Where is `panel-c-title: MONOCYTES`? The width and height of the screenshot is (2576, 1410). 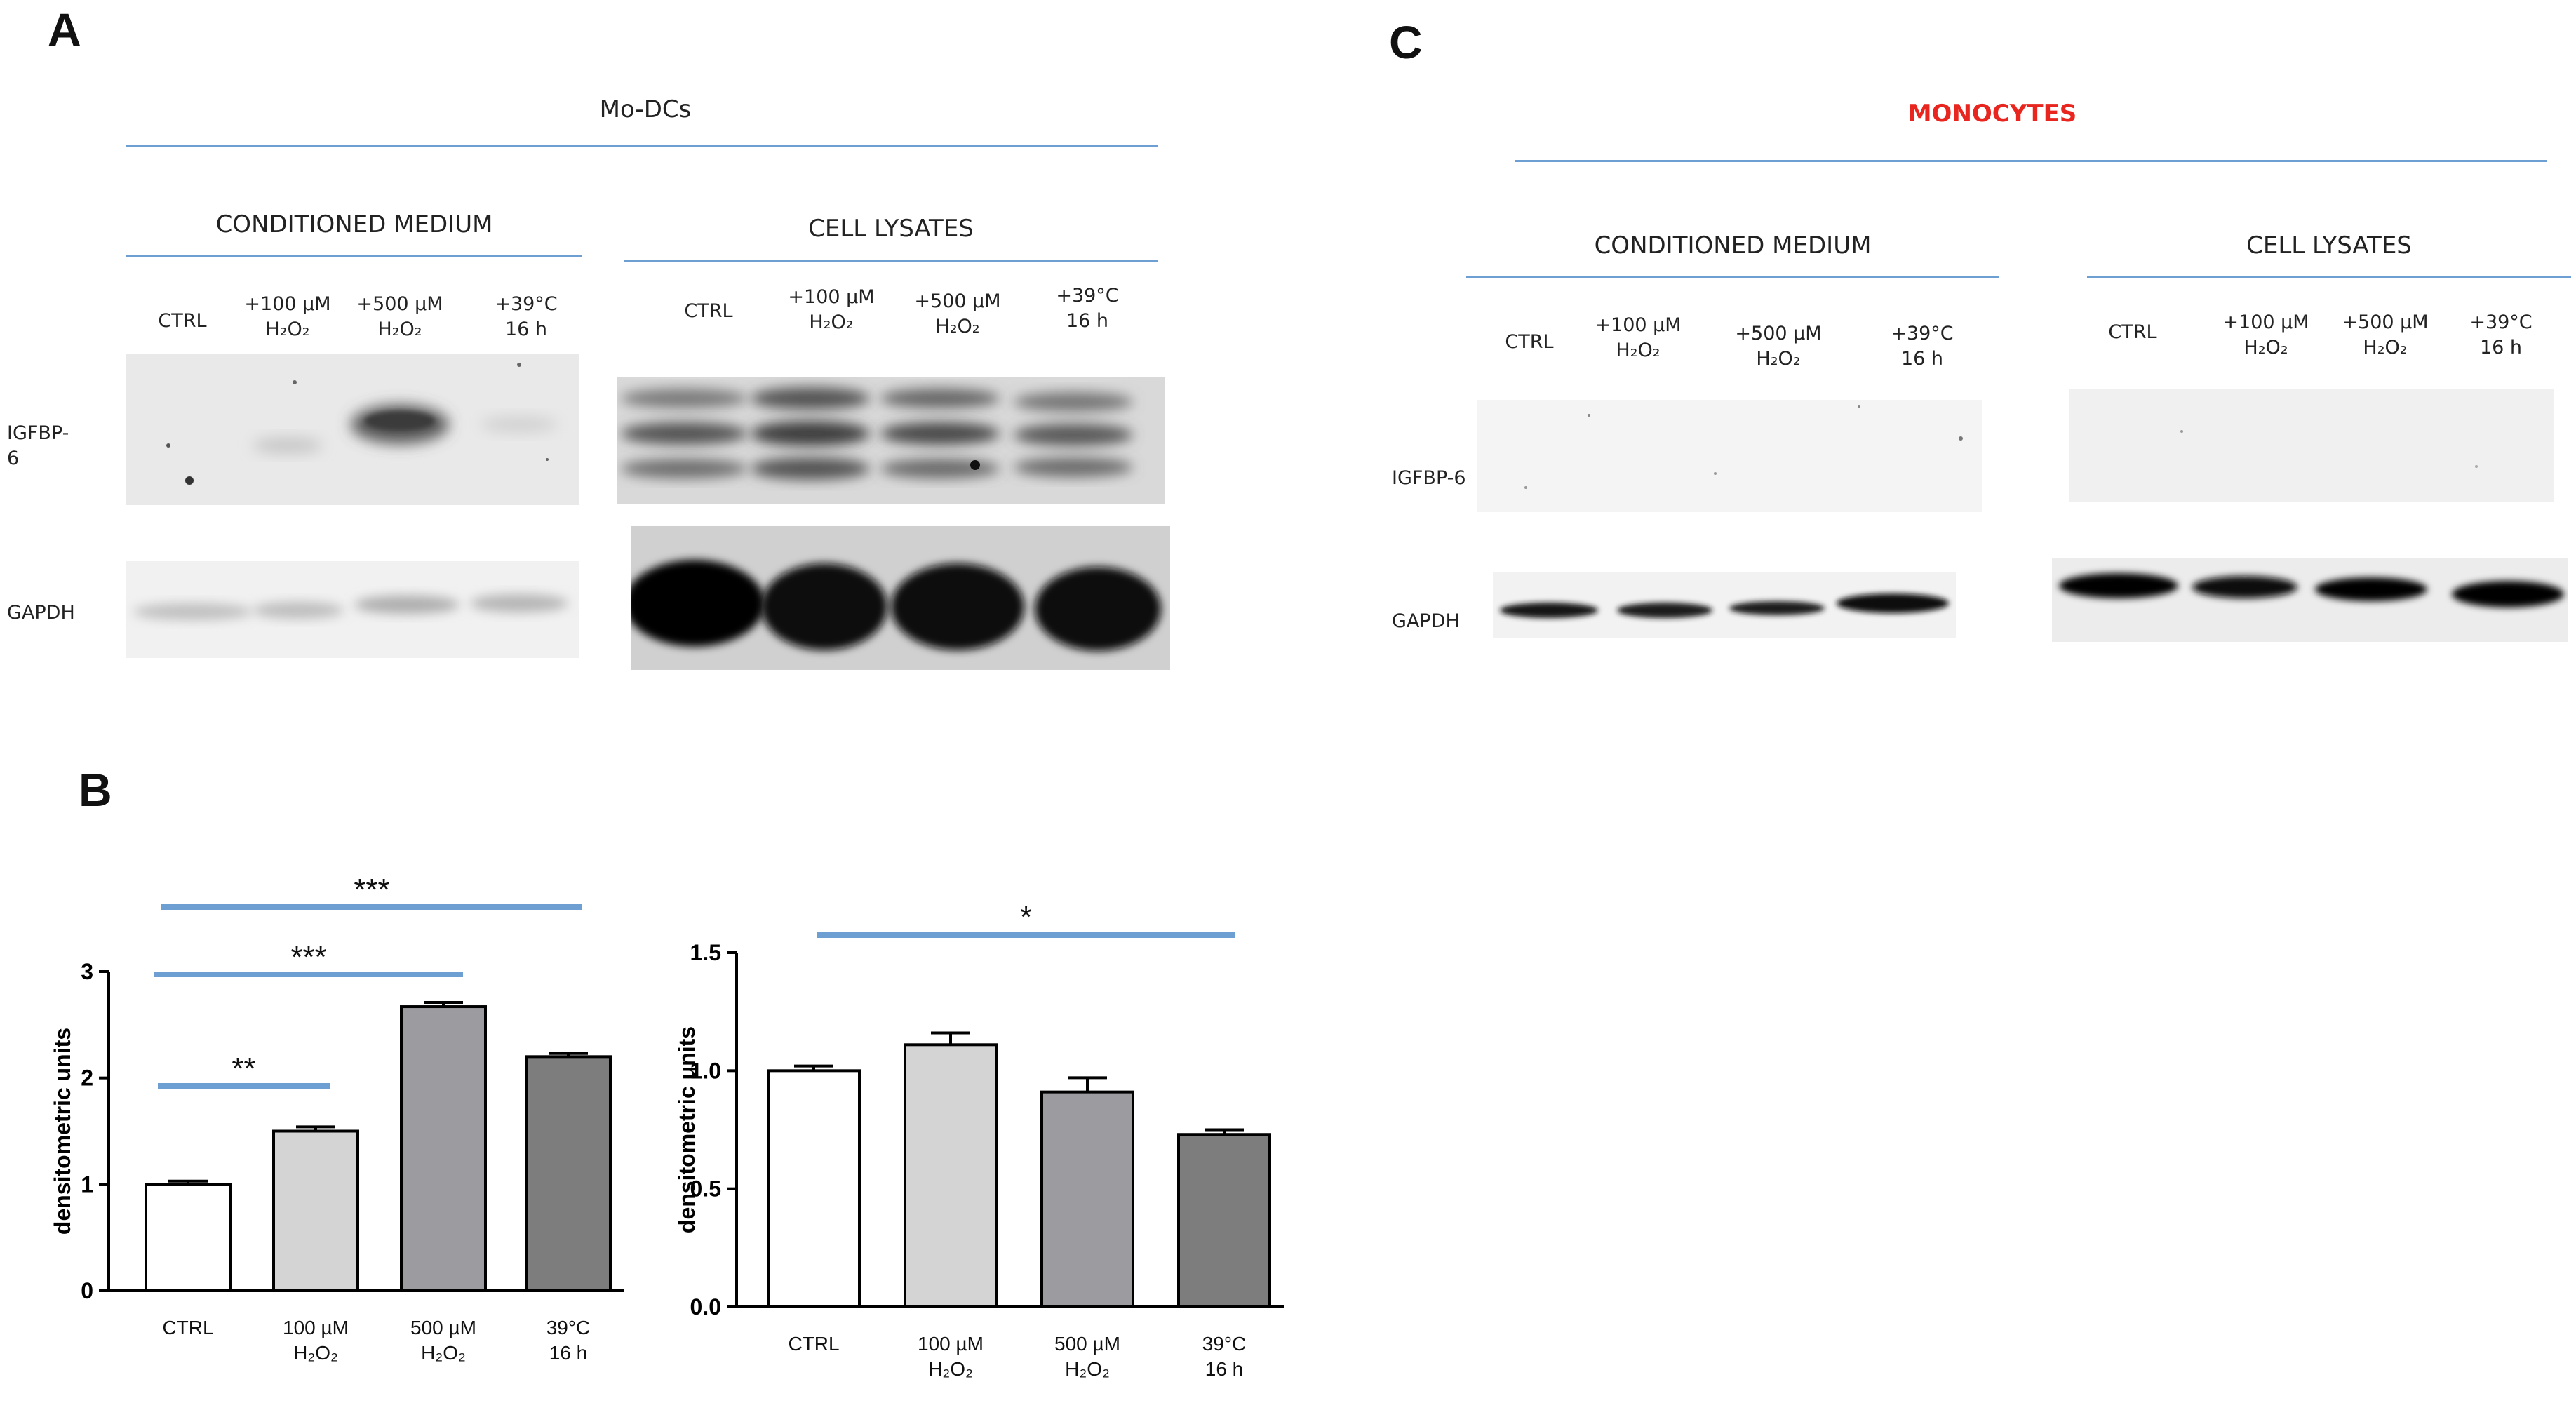
panel-c-title: MONOCYTES is located at coordinates (1992, 114).